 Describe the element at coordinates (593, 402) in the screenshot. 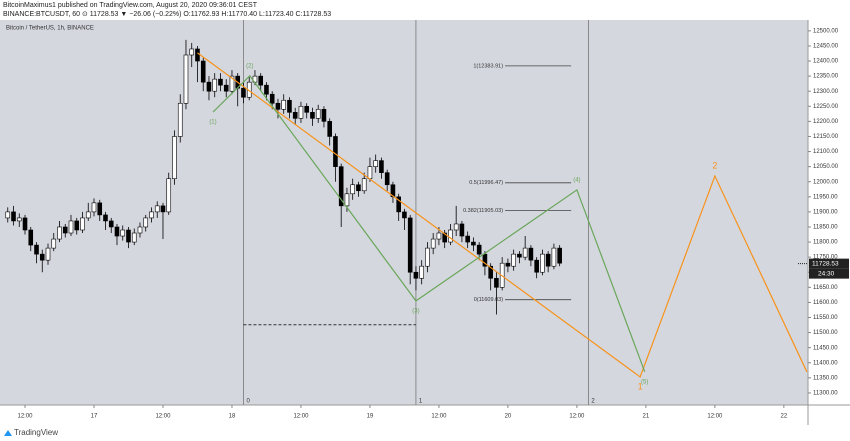

I see `vertical-line-label: 2` at that location.